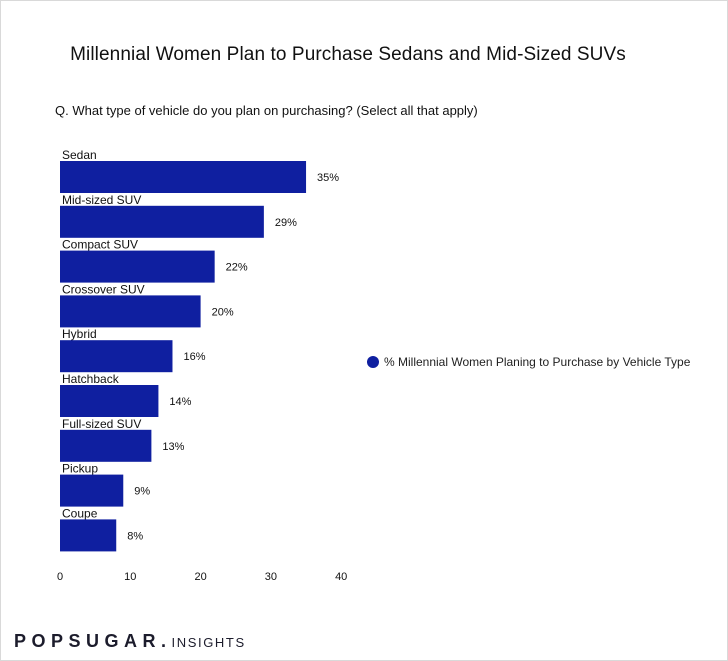  I want to click on data-label: 22%, so click(237, 268).